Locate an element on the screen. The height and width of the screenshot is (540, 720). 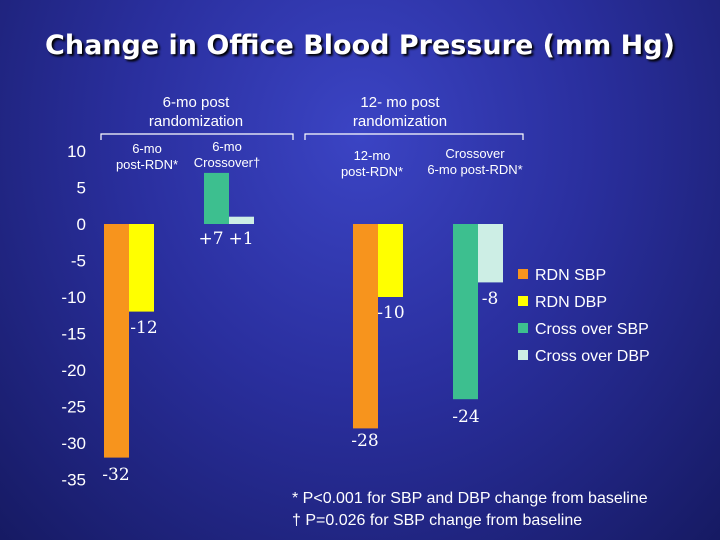
y-tick-label: -35 is located at coordinates (73, 480).